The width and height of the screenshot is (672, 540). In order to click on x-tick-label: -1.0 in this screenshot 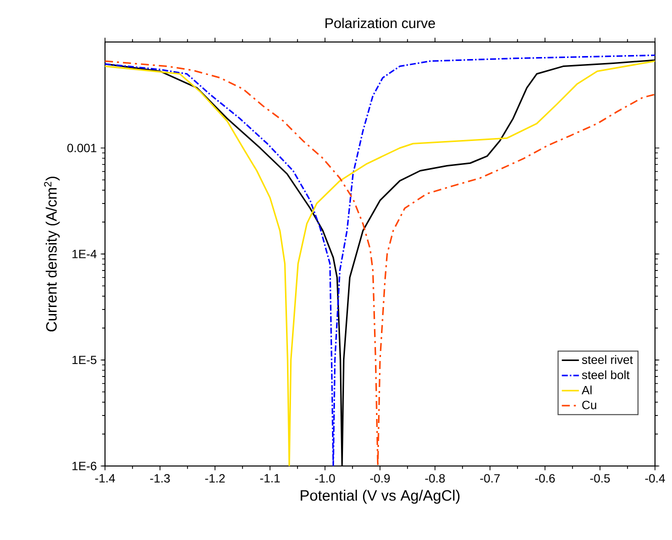, I will do `click(325, 478)`.